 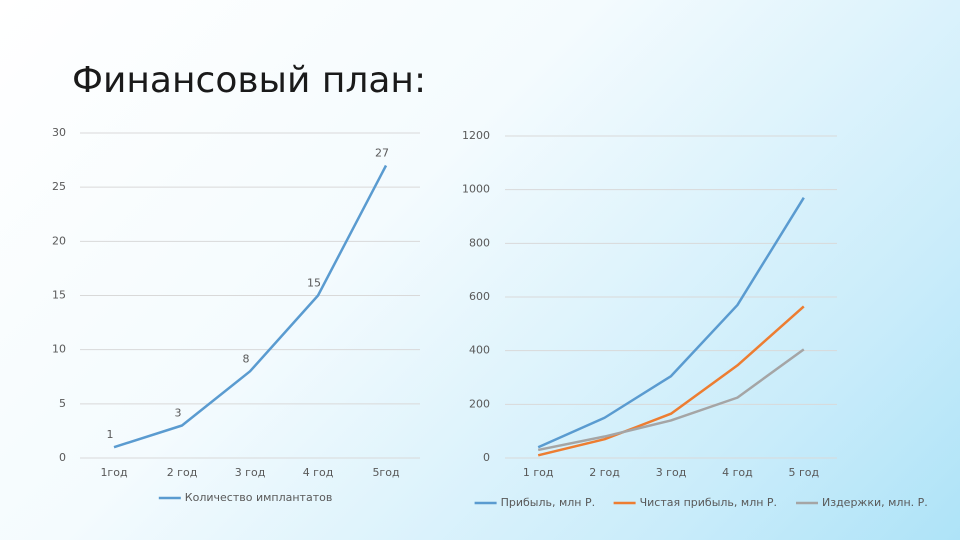 What do you see at coordinates (62, 403) in the screenshot?
I see `y-tick-label: 5` at bounding box center [62, 403].